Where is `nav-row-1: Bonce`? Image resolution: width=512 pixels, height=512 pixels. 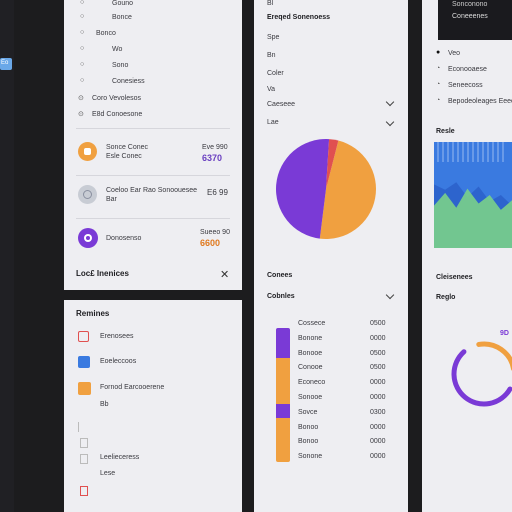
nav-row-1: Bonce is located at coordinates (122, 17).